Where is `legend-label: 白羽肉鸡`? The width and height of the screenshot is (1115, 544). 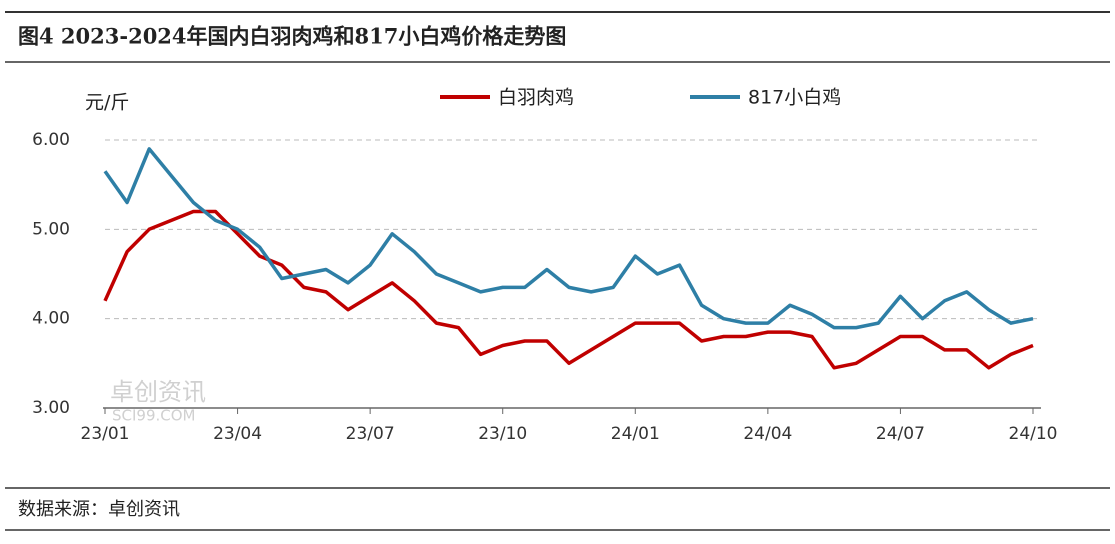 legend-label: 白羽肉鸡 is located at coordinates (536, 98).